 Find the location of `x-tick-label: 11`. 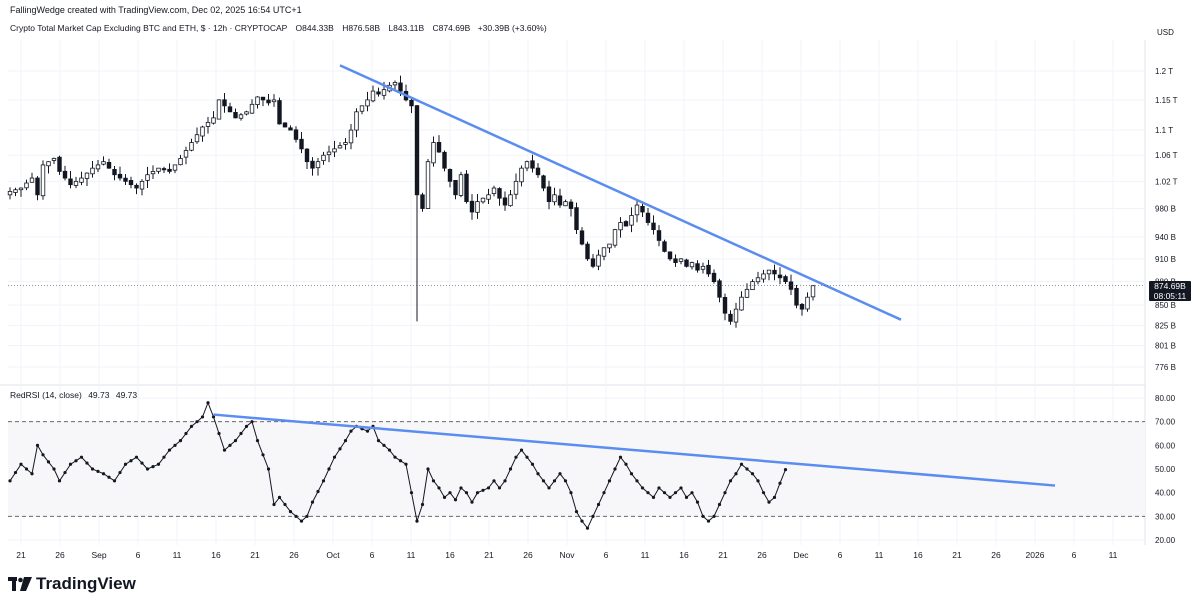

x-tick-label: 11 is located at coordinates (411, 555).